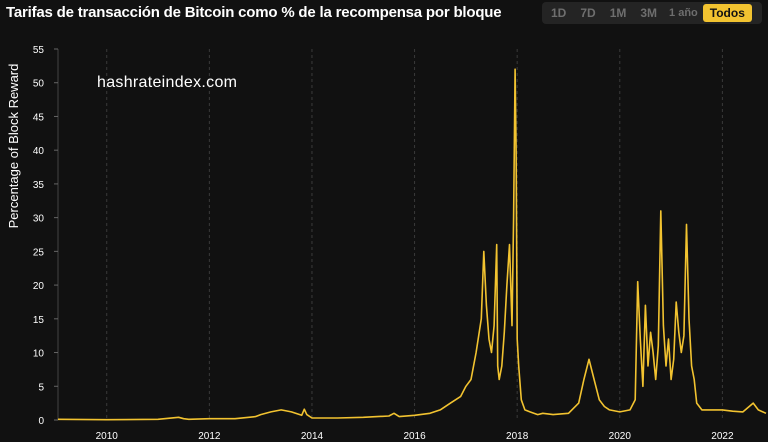 This screenshot has height=442, width=768. I want to click on y-tick-label: 30, so click(39, 219).